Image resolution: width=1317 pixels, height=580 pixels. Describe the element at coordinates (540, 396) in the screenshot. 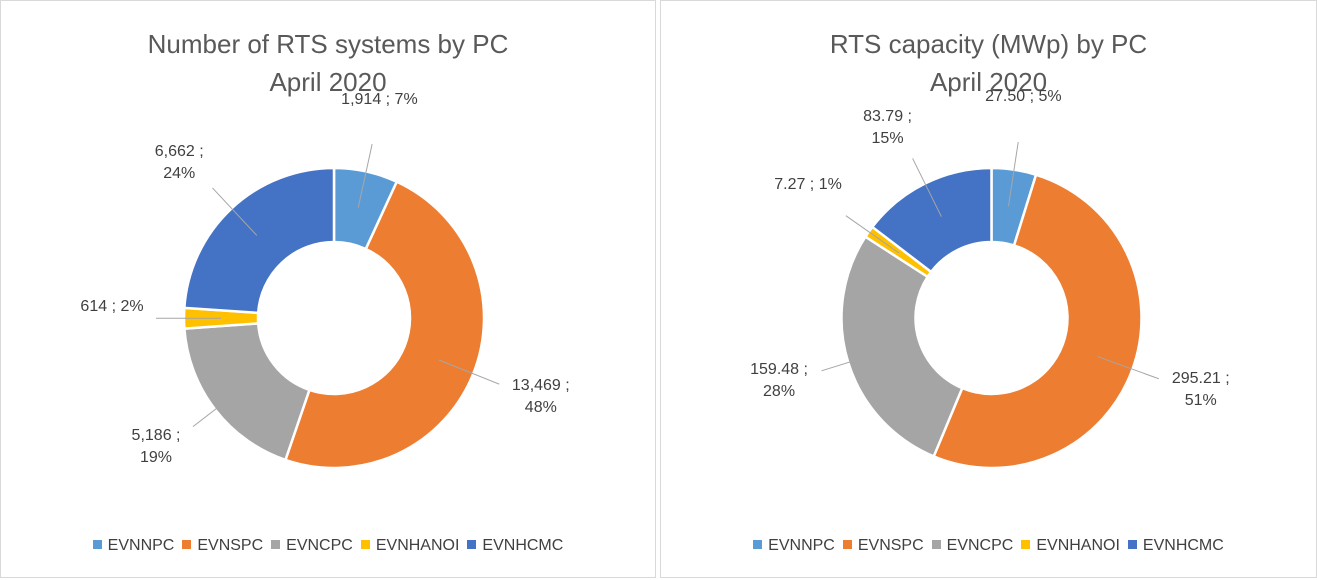

I see `data-label: 13,469 ; 48%` at that location.